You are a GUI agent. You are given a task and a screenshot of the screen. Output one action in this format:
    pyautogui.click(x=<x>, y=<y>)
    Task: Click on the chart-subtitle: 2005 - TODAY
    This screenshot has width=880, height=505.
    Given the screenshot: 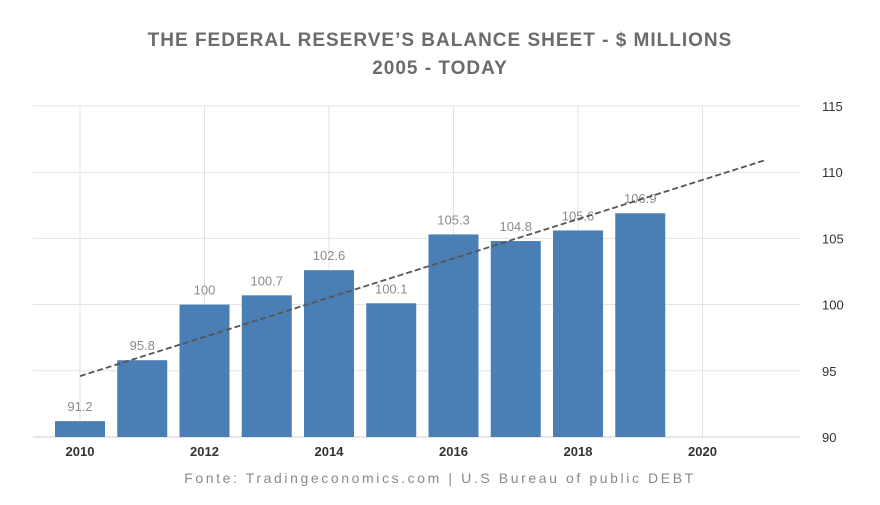 What is the action you would take?
    pyautogui.click(x=440, y=68)
    